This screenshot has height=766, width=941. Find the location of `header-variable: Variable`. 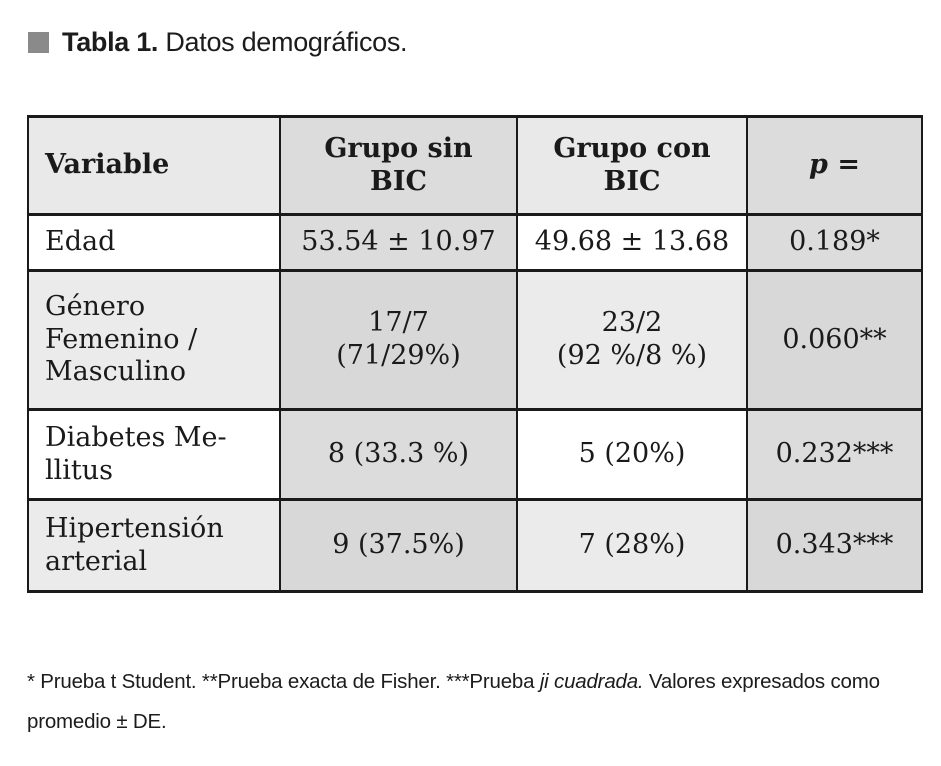

header-variable: Variable is located at coordinates (154, 165).